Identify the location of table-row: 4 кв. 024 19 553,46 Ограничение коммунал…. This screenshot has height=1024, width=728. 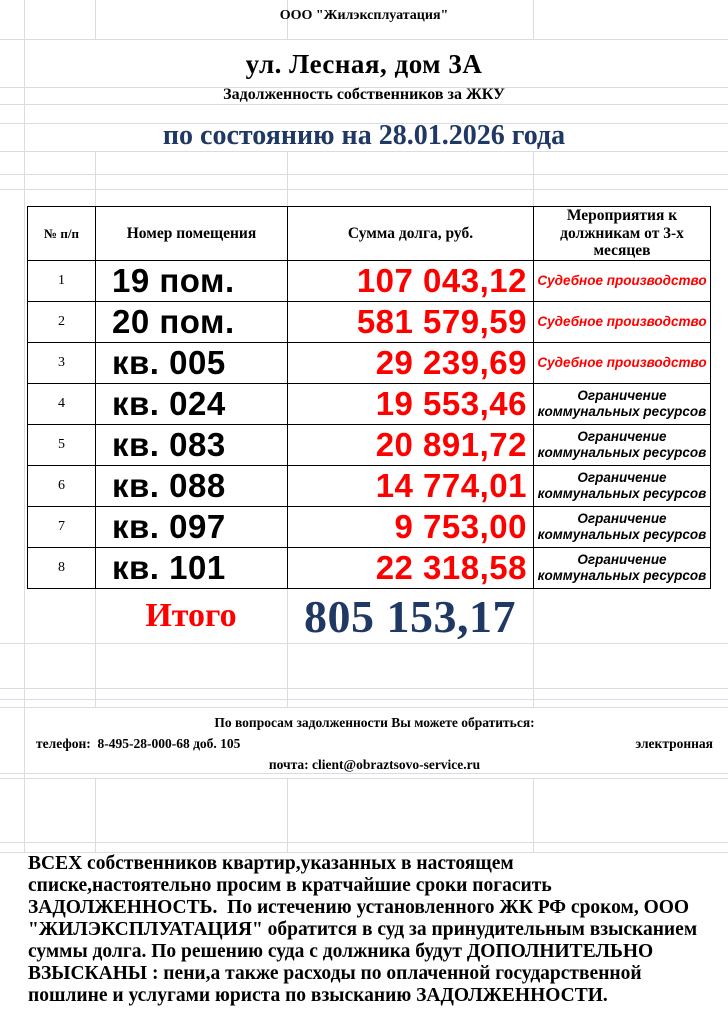
(369, 404).